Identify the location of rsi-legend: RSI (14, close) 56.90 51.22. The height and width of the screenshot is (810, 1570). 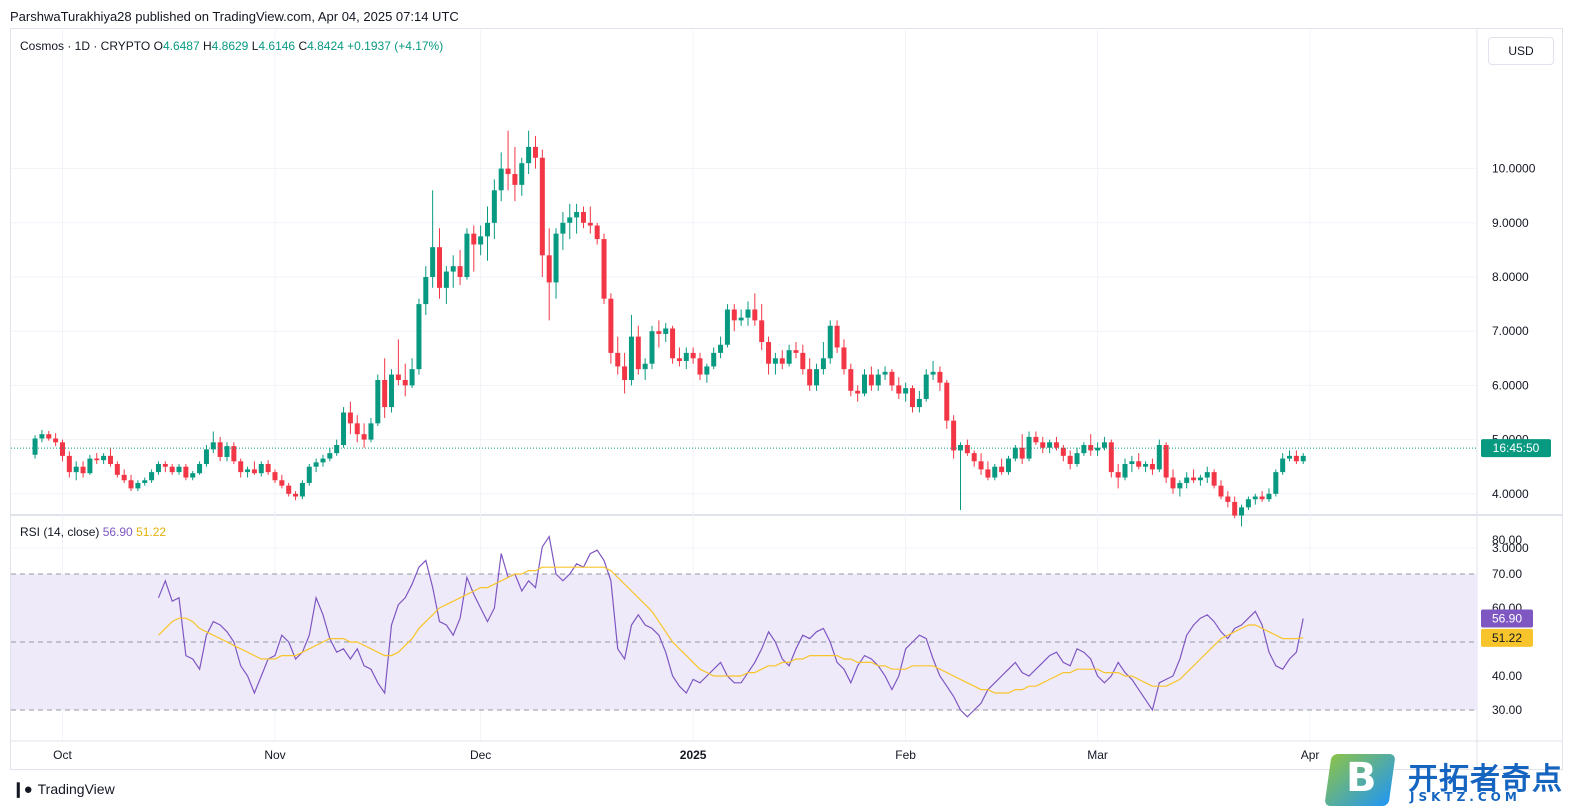
(93, 532).